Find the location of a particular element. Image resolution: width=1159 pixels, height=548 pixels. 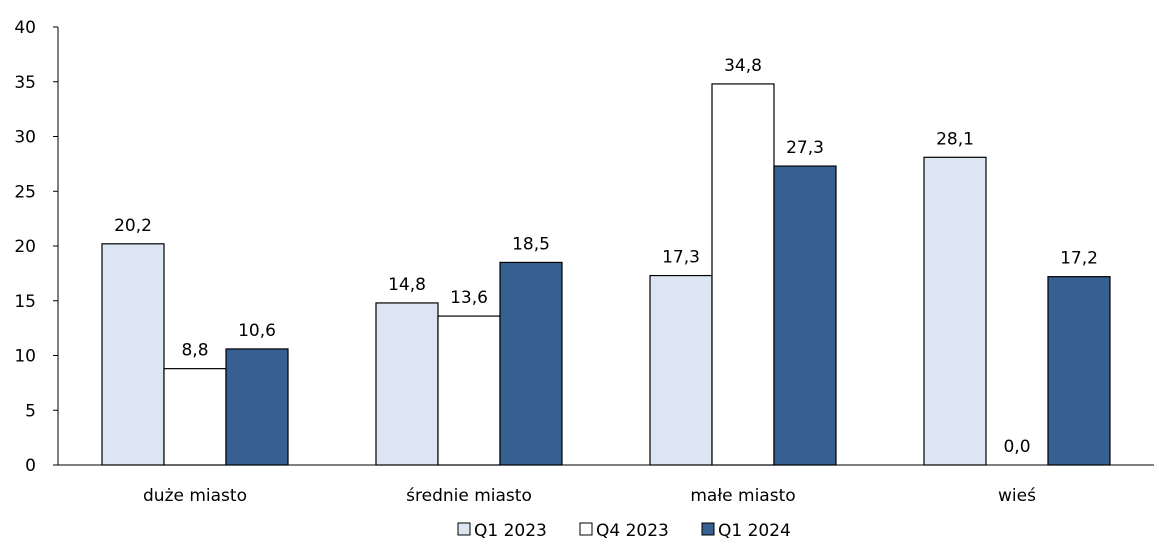

y-tick-label: 40 is located at coordinates (25, 28).